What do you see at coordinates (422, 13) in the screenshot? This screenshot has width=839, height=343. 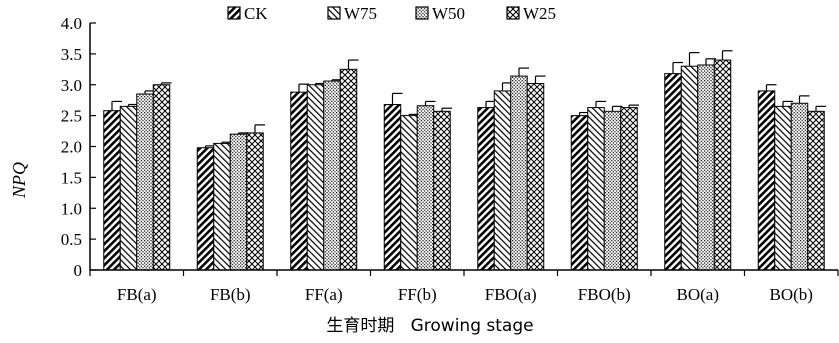 I see `legend-swatch-w50` at bounding box center [422, 13].